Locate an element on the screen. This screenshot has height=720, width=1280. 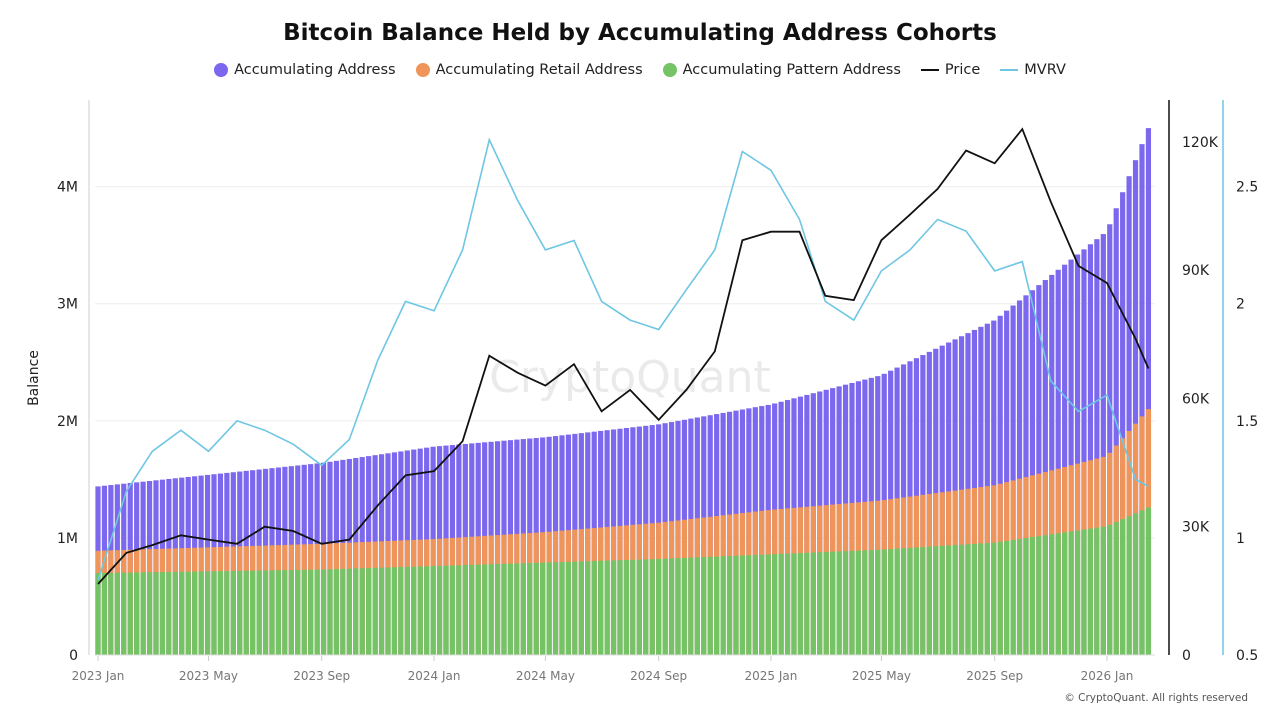
x-tick-label: 2025 May is located at coordinates (881, 676).